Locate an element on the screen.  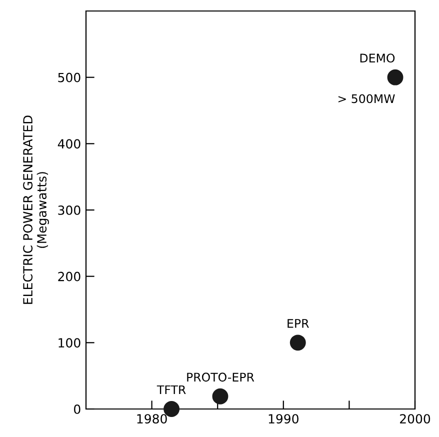
y-tick-label: 100 is located at coordinates (69, 343).